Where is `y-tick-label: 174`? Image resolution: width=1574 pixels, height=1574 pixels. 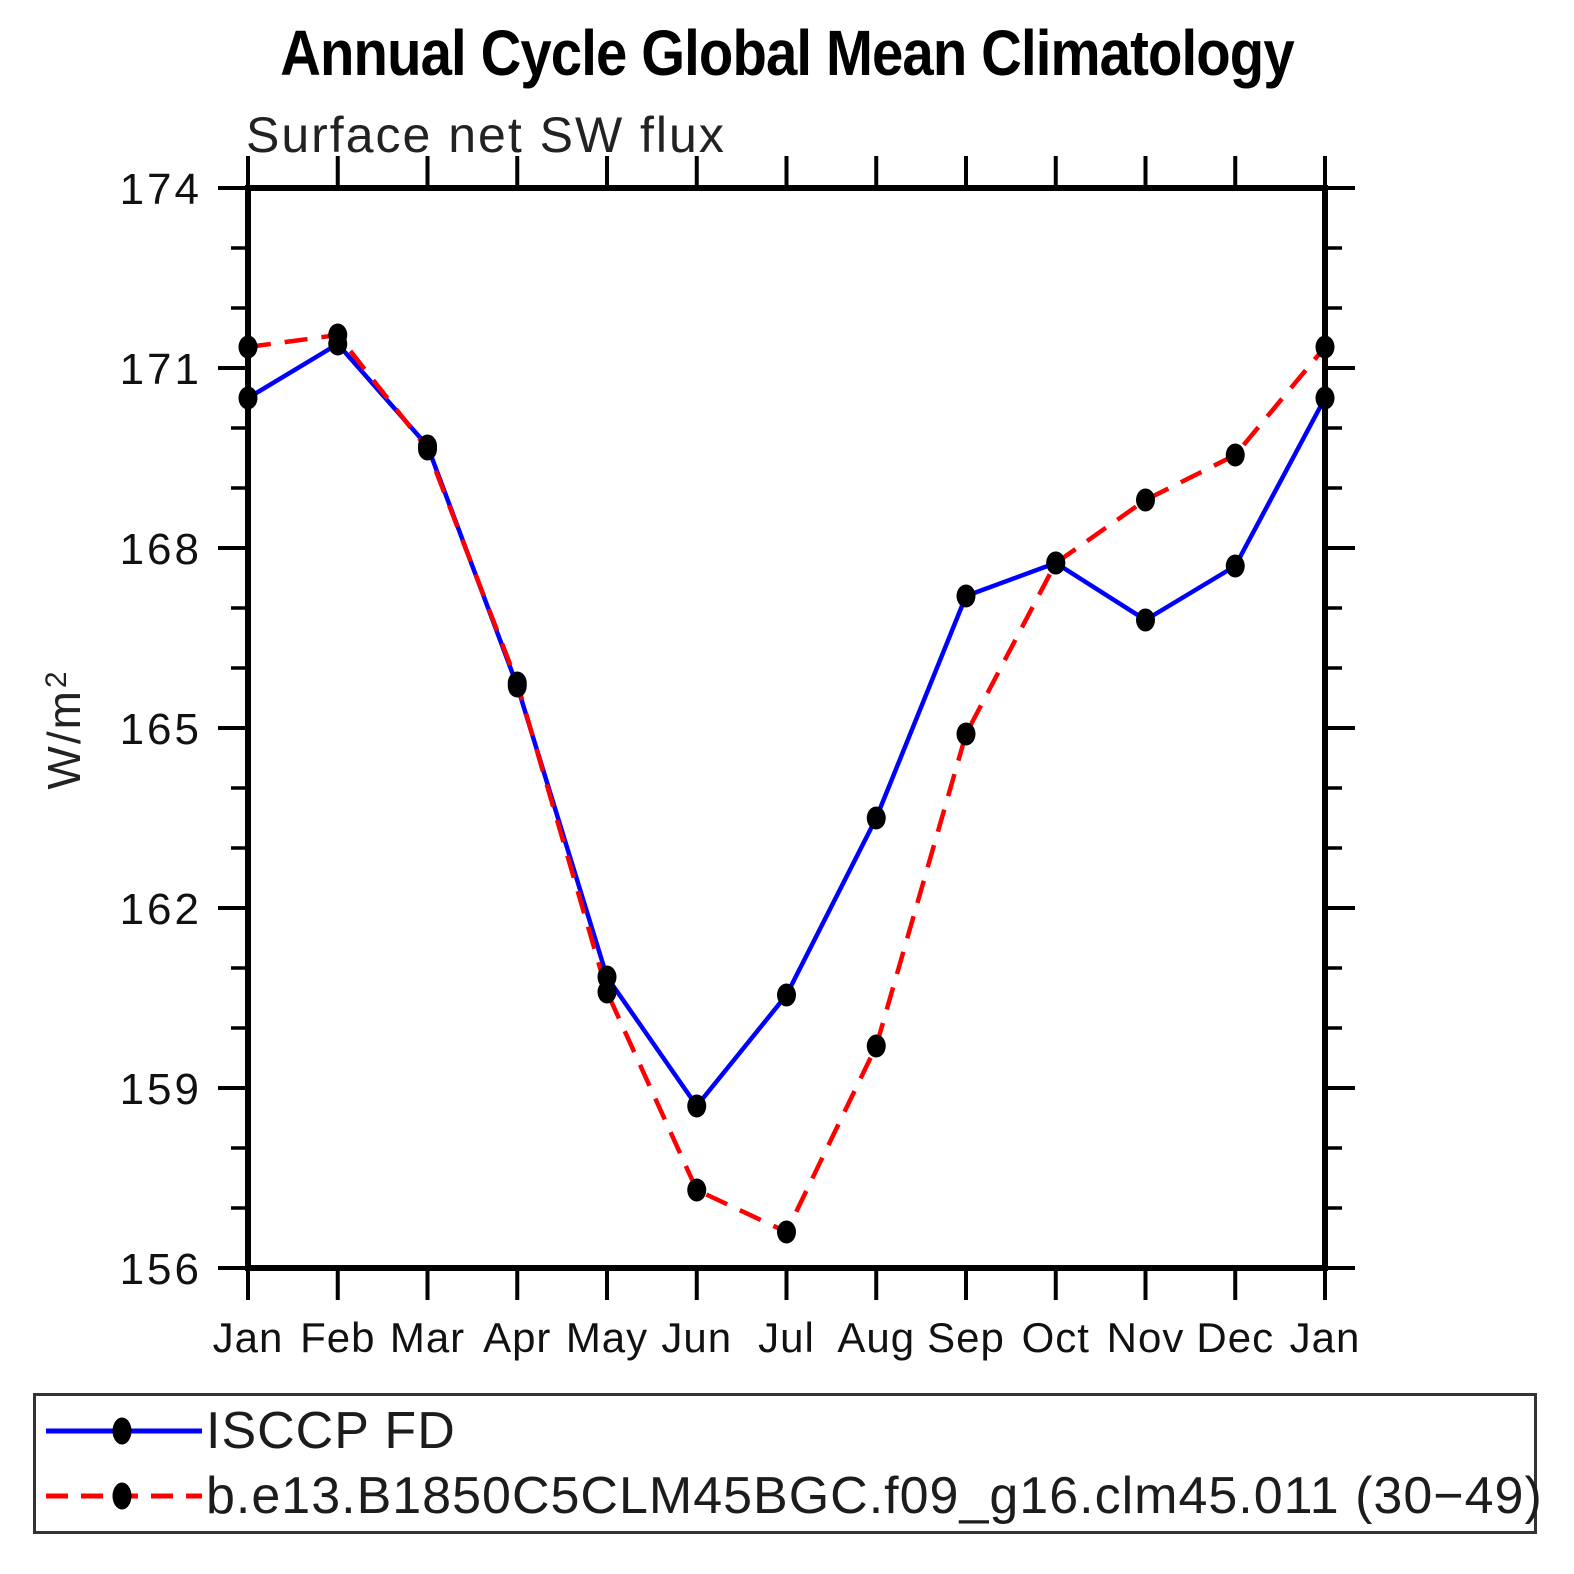
y-tick-label: 174 is located at coordinates (161, 189).